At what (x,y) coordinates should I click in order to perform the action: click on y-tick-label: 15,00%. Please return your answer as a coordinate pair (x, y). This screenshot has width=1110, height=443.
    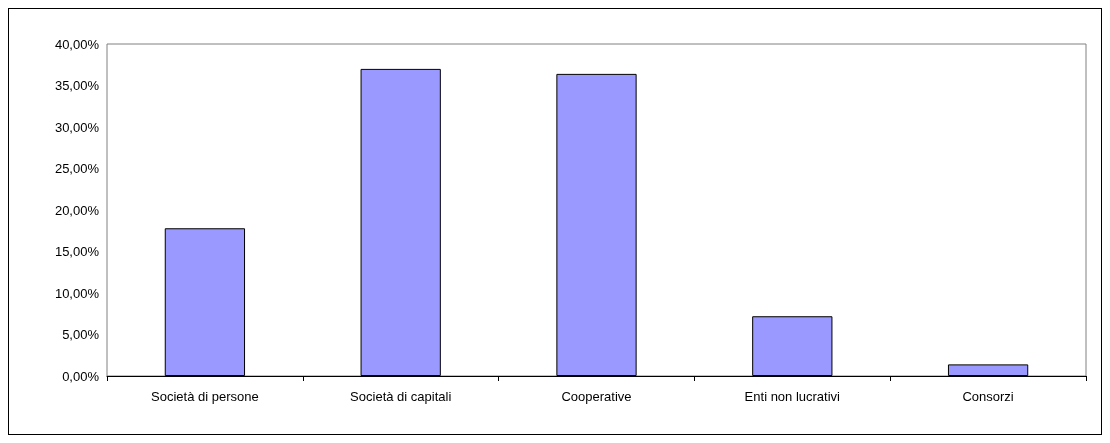
    Looking at the image, I should click on (77, 251).